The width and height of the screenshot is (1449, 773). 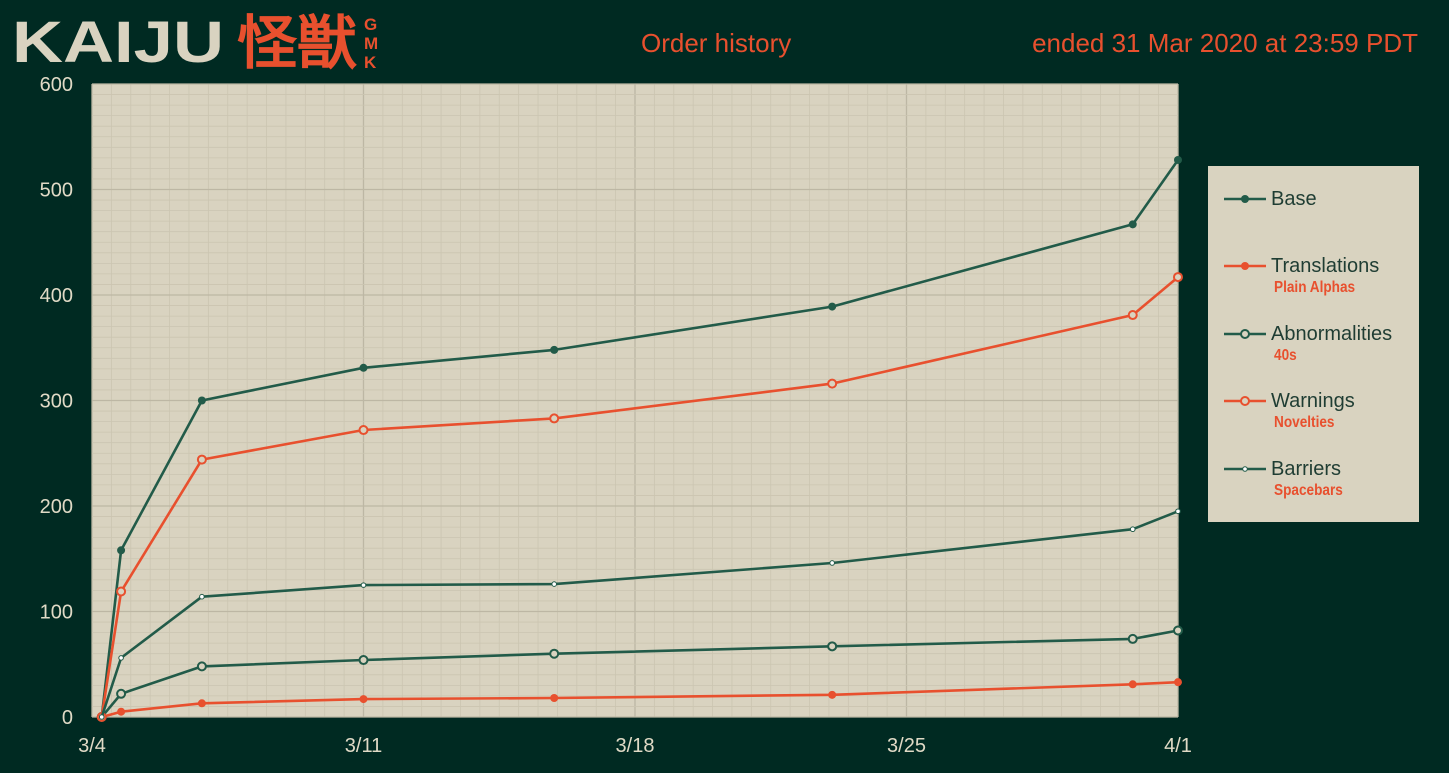 What do you see at coordinates (56, 296) in the screenshot?
I see `y-tick-label: 400` at bounding box center [56, 296].